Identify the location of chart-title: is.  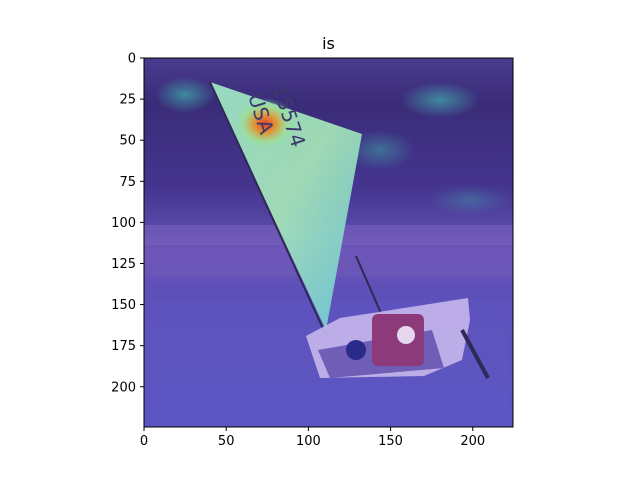
(328, 43).